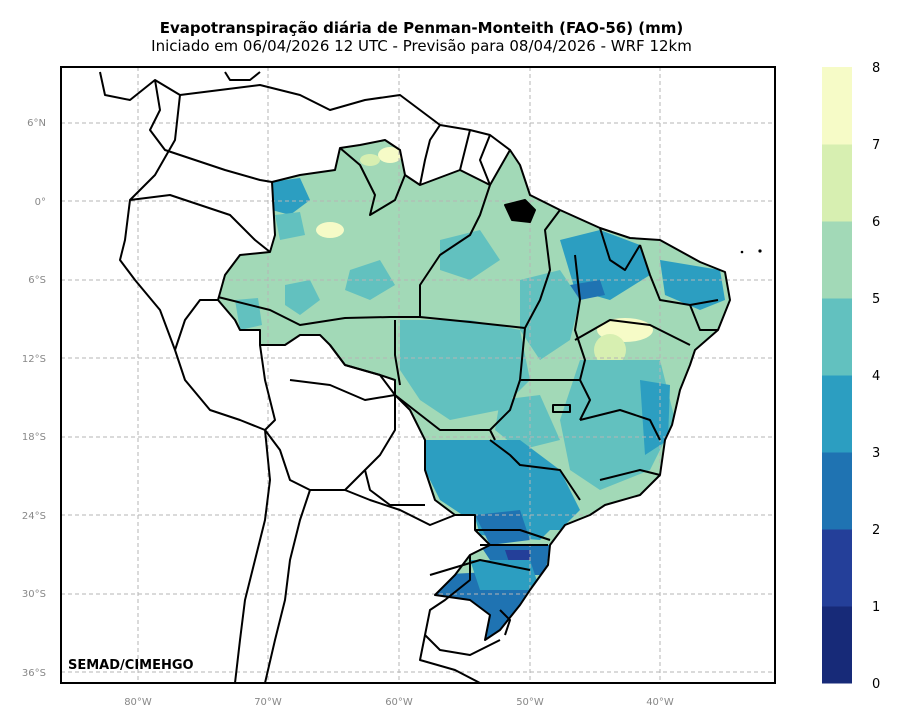  What do you see at coordinates (34, 594) in the screenshot?
I see `lat-label: 30°S` at bounding box center [34, 594].